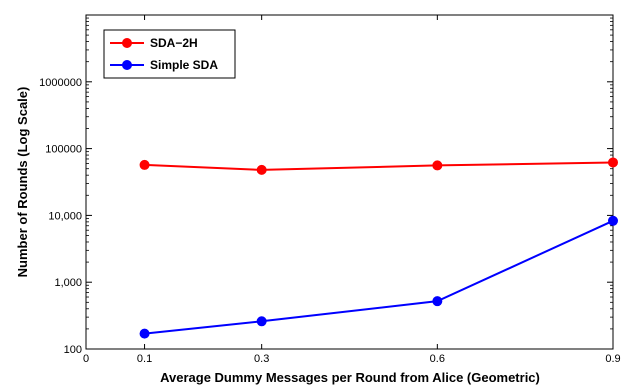 The width and height of the screenshot is (628, 389). I want to click on x-tick-label: 0.1, so click(144, 359).